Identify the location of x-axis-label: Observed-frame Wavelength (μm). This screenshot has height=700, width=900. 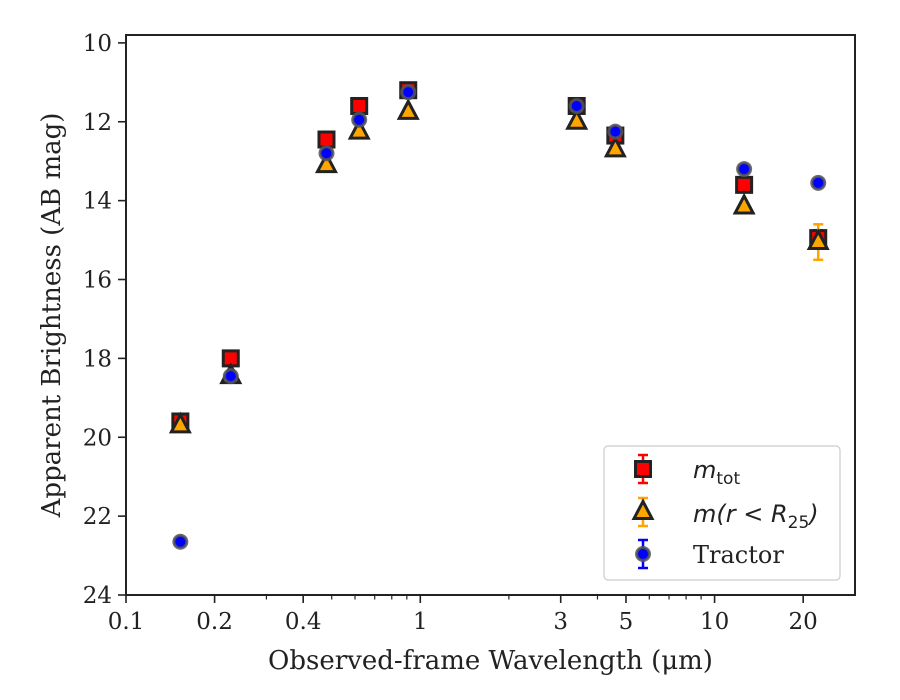
(490, 661).